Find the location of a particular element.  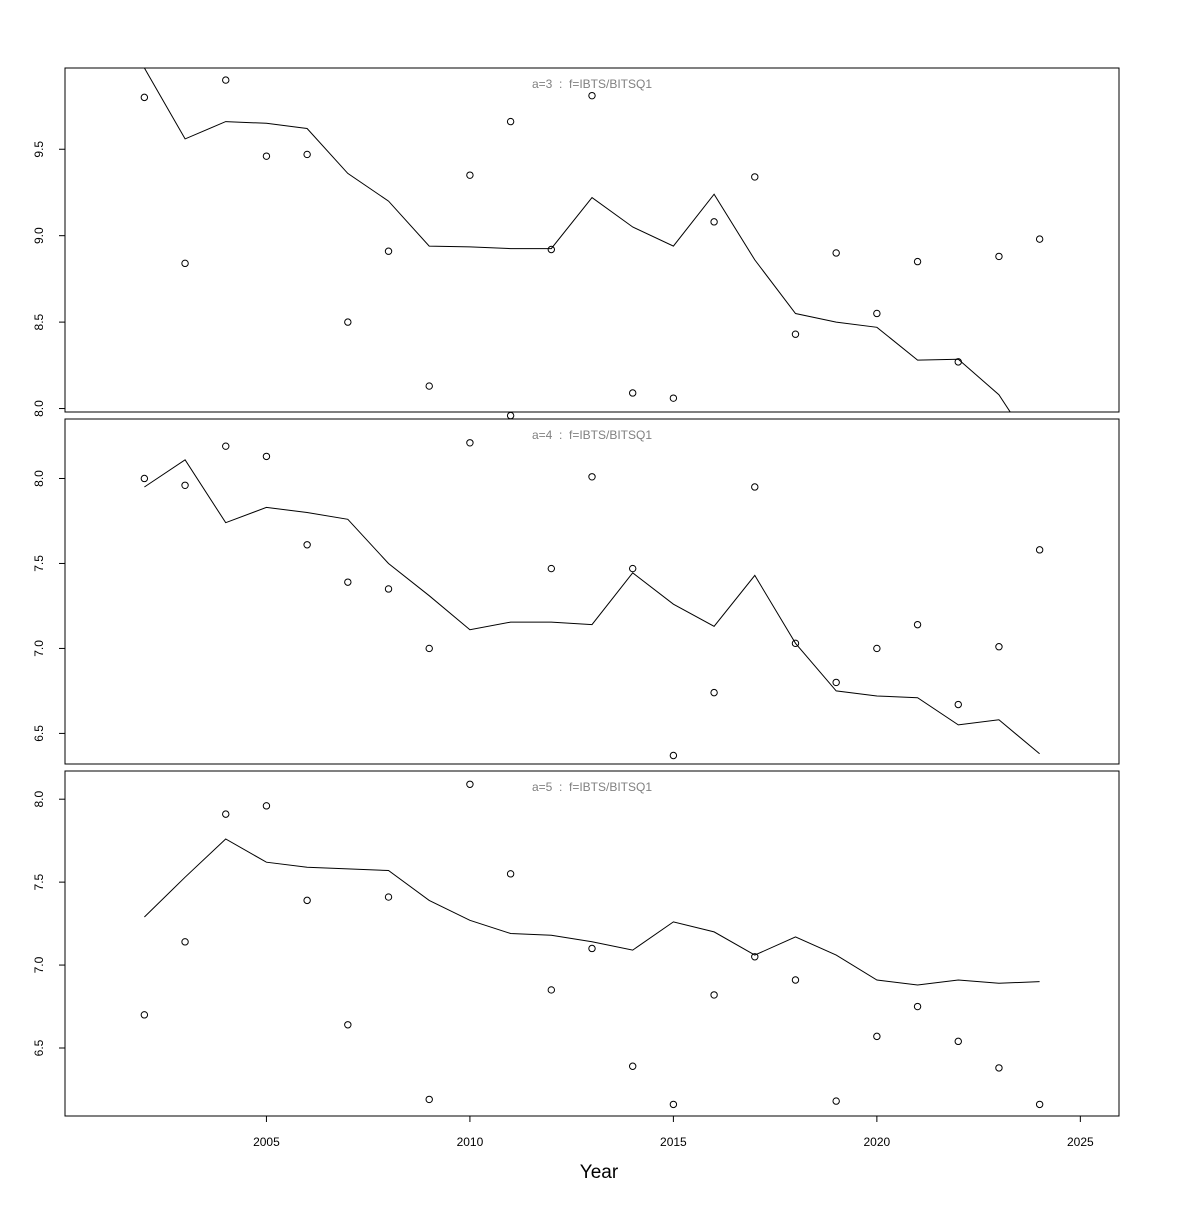

panel-title: a=5 : f=IBTS/BITSQ1 is located at coordinates (592, 787).